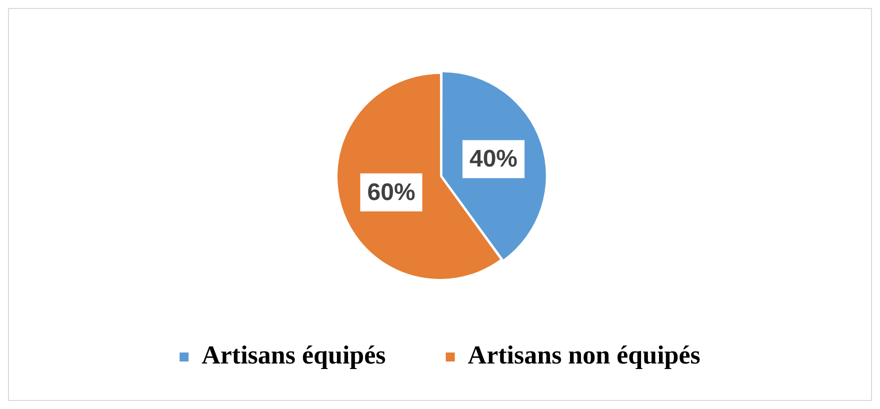 The height and width of the screenshot is (409, 880). Describe the element at coordinates (584, 355) in the screenshot. I see `legend-label: Artisans non équipés` at that location.